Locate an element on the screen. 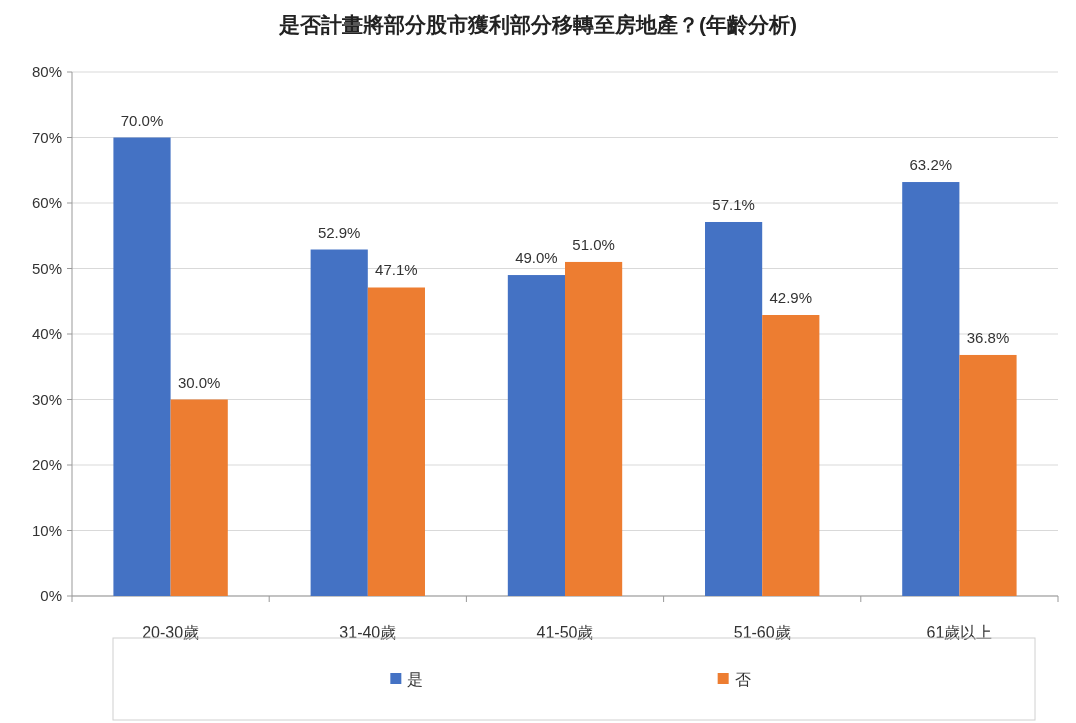 This screenshot has height=723, width=1076. y-tick-label: 0% is located at coordinates (51, 595).